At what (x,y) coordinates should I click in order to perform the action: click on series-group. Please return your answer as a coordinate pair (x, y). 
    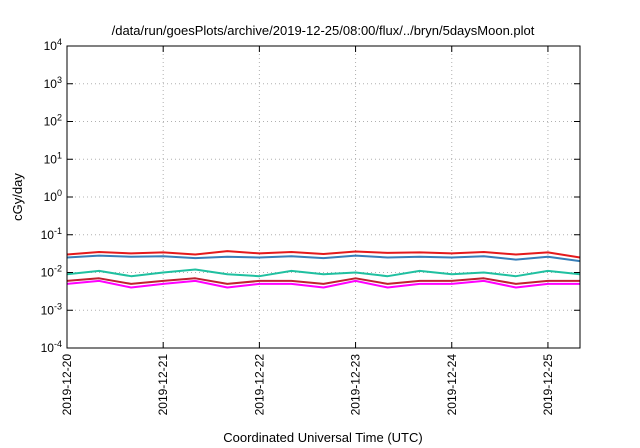
    Looking at the image, I should click on (323, 269).